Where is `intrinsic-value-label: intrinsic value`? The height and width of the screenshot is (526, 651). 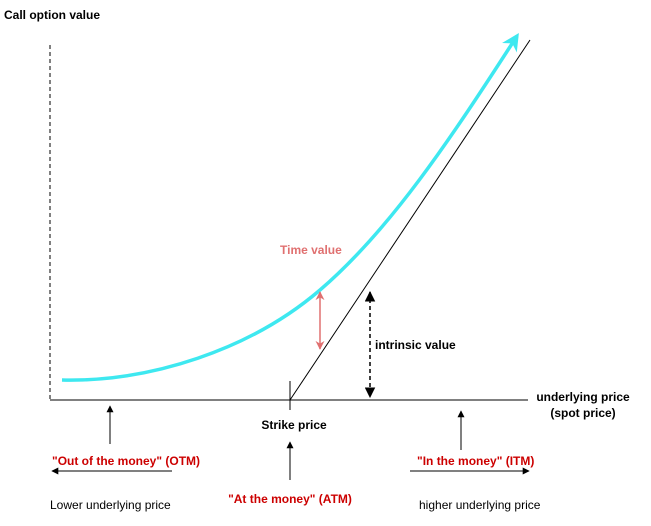
intrinsic-value-label: intrinsic value is located at coordinates (415, 345).